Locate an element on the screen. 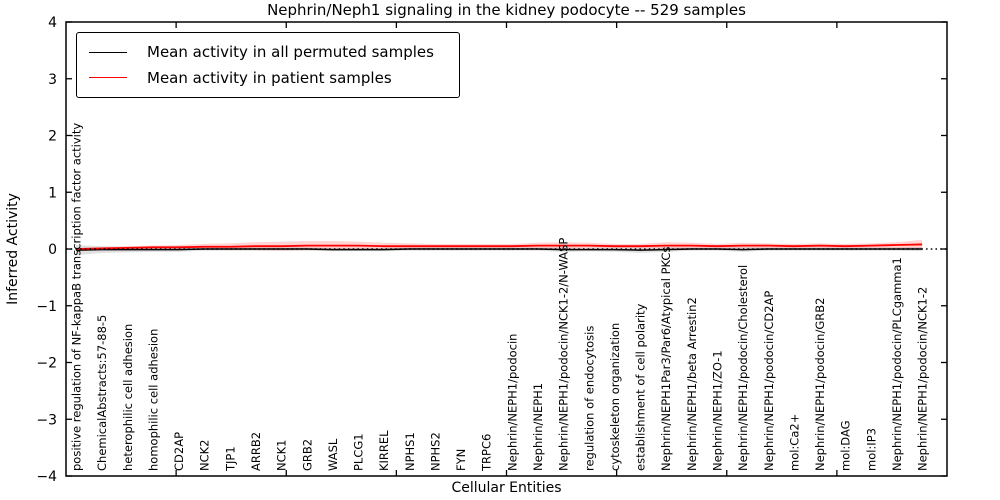 Image resolution: width=1000 pixels, height=500 pixels. x-category-label: Nephrin/NEPH1/podocin/NCK1-2 is located at coordinates (923, 379).